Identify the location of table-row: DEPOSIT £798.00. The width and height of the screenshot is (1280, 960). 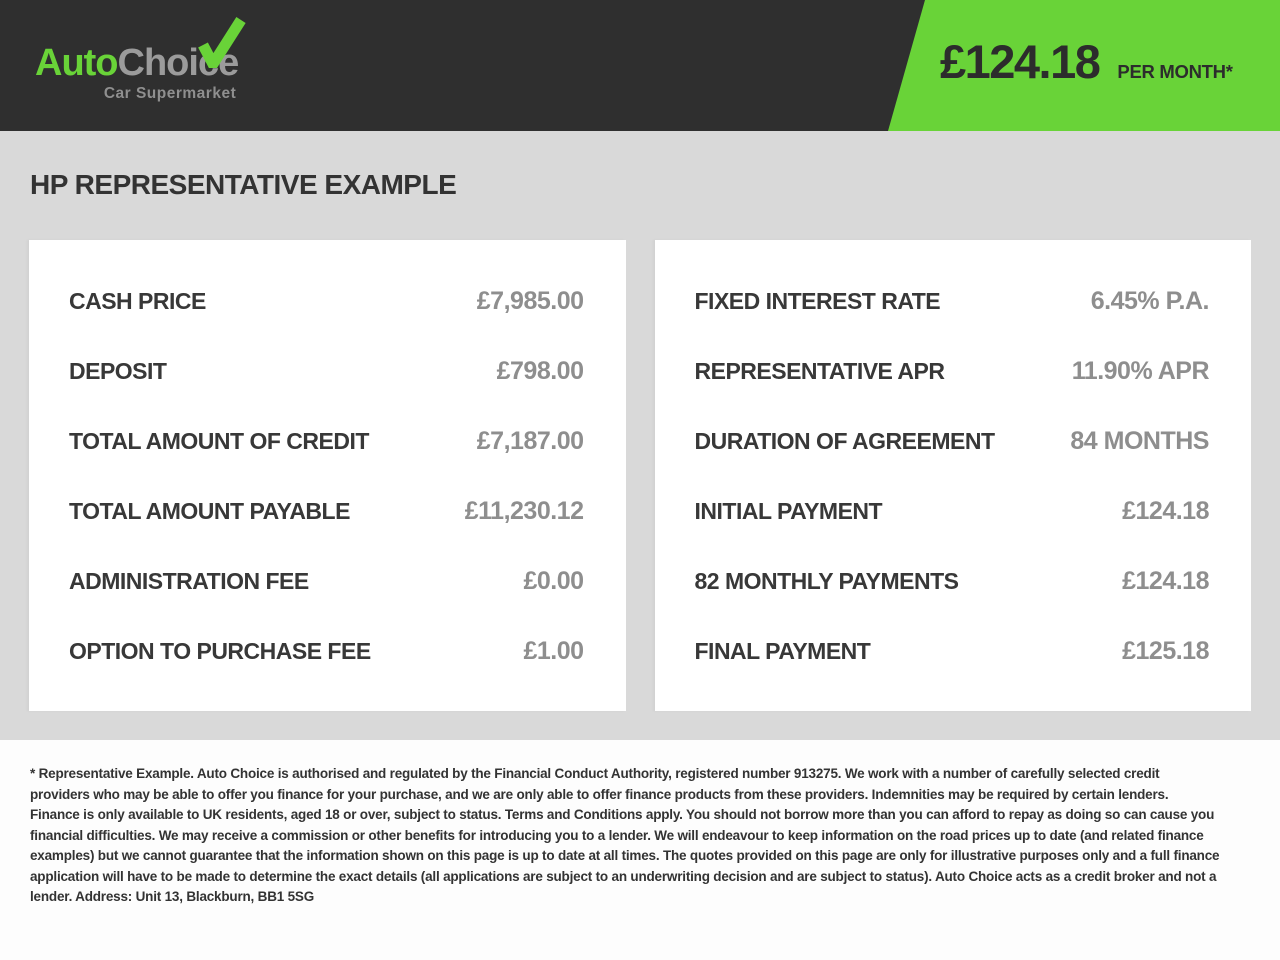
(326, 371).